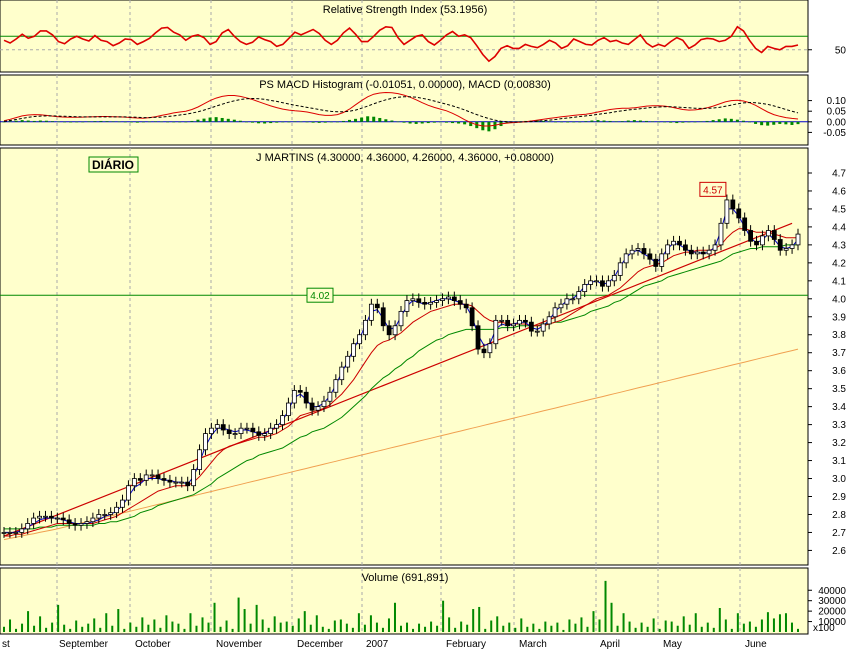 The width and height of the screenshot is (861, 649). What do you see at coordinates (839, 461) in the screenshot?
I see `price-tick-label: 3.1` at bounding box center [839, 461].